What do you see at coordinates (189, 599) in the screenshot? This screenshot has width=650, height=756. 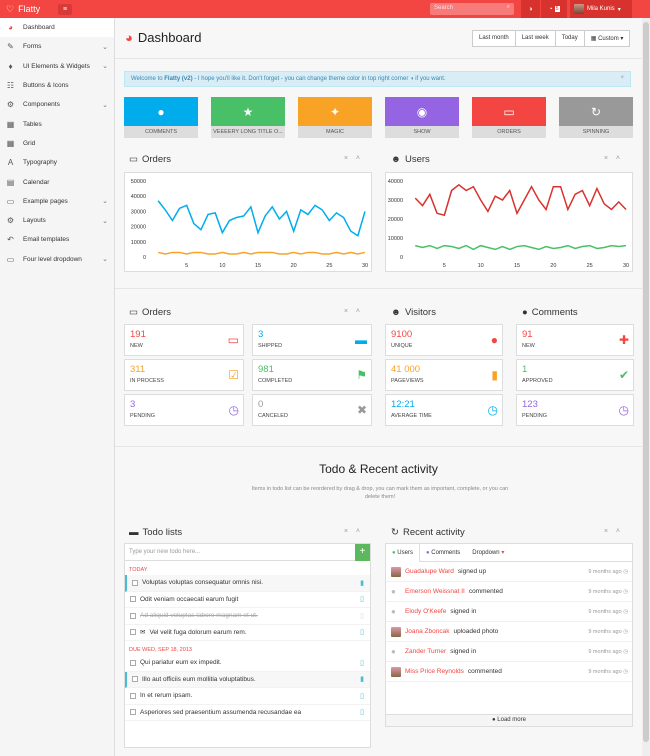 I see `todo-text: Odit veniam occaecati earum fugit` at bounding box center [189, 599].